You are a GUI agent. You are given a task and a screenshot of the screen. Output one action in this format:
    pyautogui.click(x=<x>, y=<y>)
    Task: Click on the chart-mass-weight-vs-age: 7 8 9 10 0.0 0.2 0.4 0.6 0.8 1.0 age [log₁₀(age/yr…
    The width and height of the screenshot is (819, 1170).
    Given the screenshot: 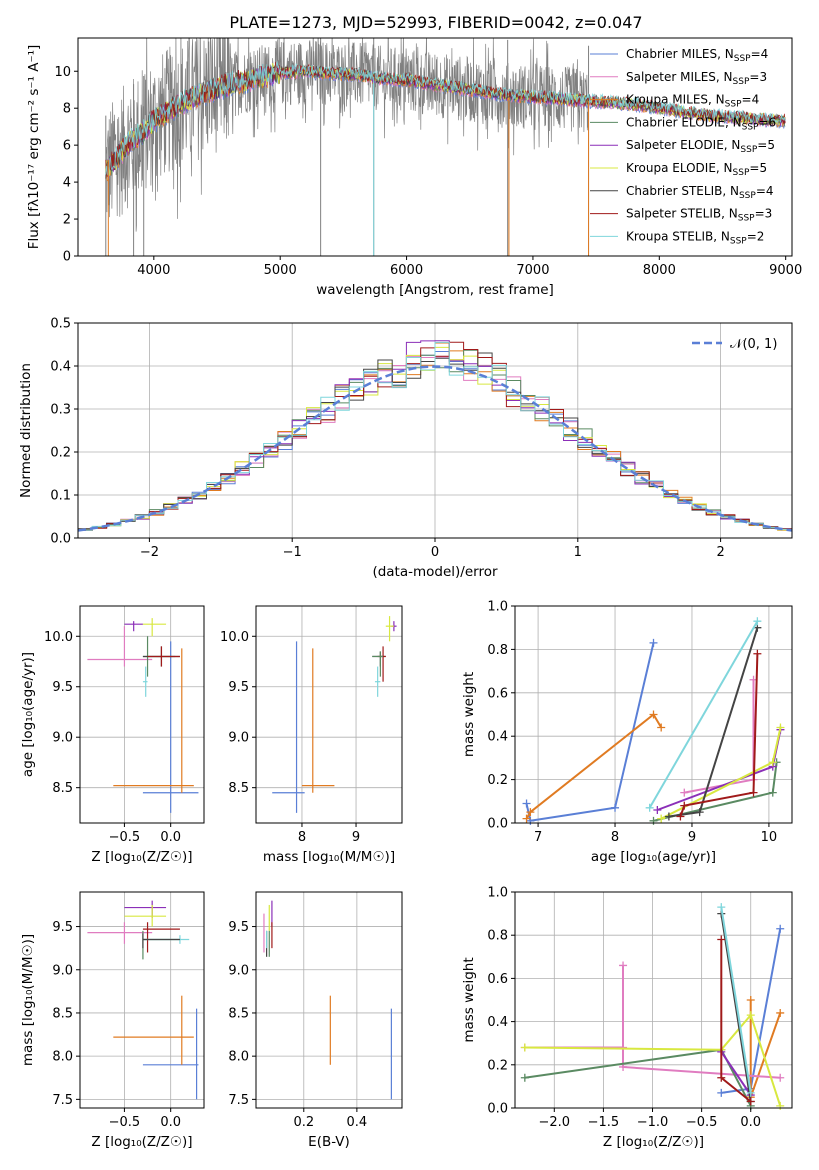 What is the action you would take?
    pyautogui.click(x=627, y=732)
    